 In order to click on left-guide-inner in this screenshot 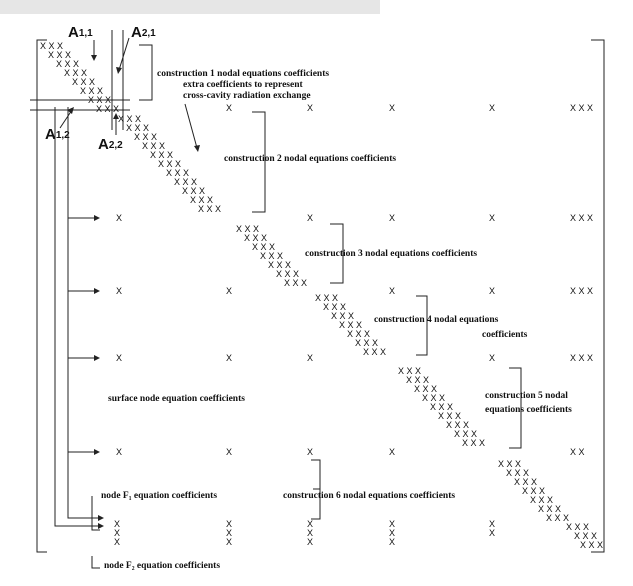, I will do `click(83, 313)`.